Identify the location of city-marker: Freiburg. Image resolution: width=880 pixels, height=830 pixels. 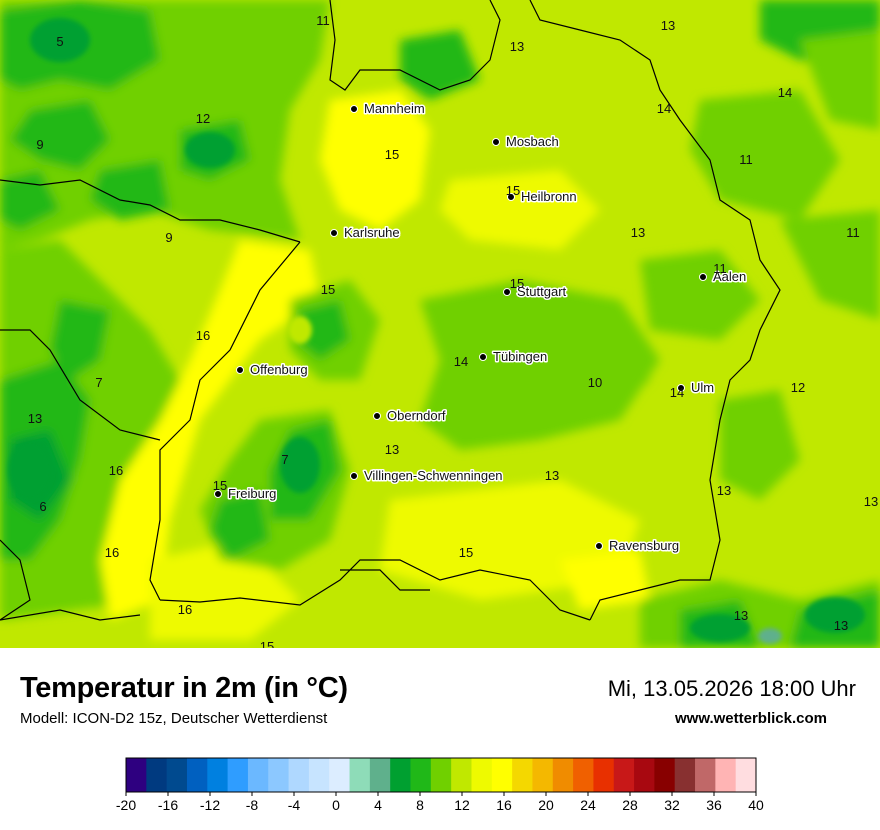
(246, 494).